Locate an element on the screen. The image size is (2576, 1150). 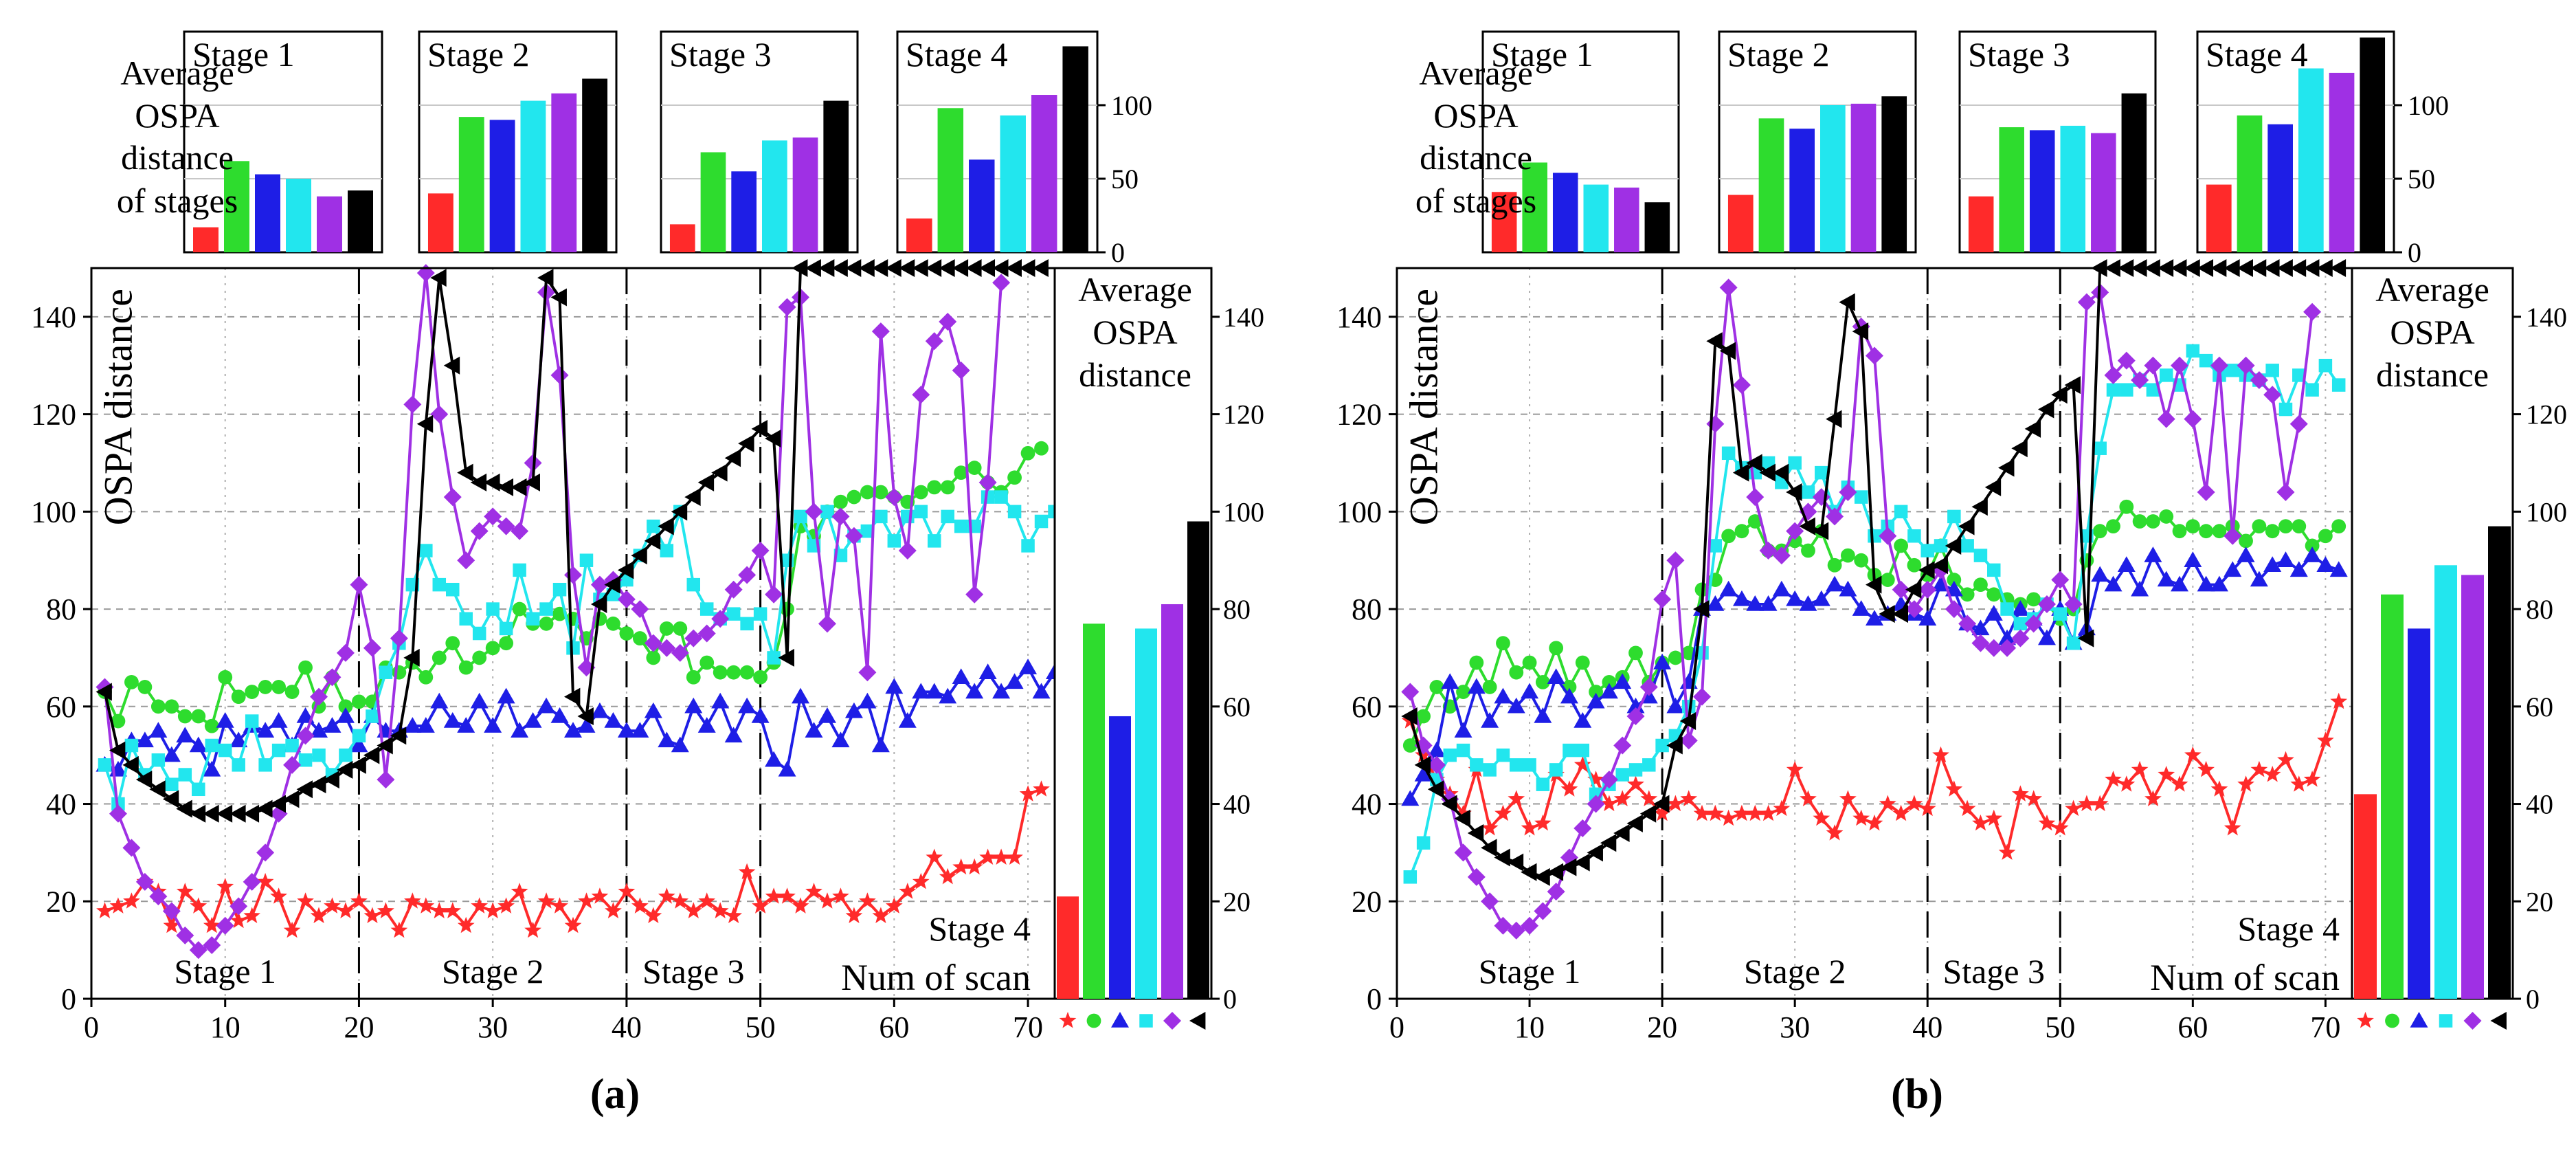
stage-panel-title: Stage 4 is located at coordinates (957, 54).